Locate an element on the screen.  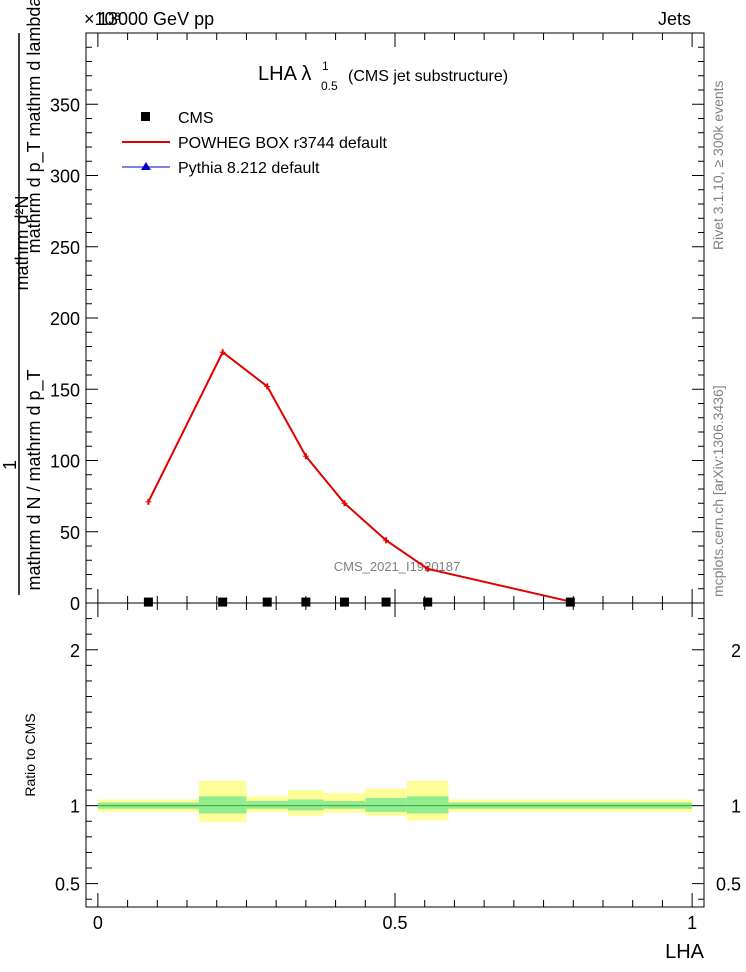
plot-title: LHA λ 1 0.5 (CMS jet substructure) is located at coordinates (383, 76).